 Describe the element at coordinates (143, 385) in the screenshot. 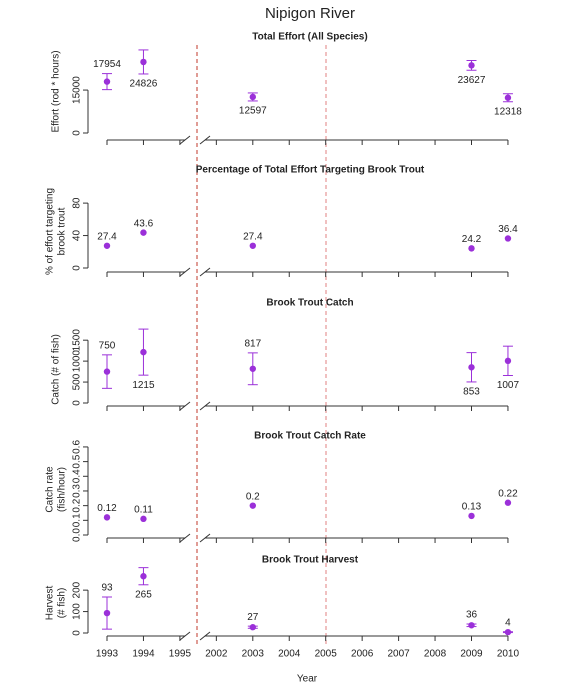

I see `data-label: 1215` at that location.